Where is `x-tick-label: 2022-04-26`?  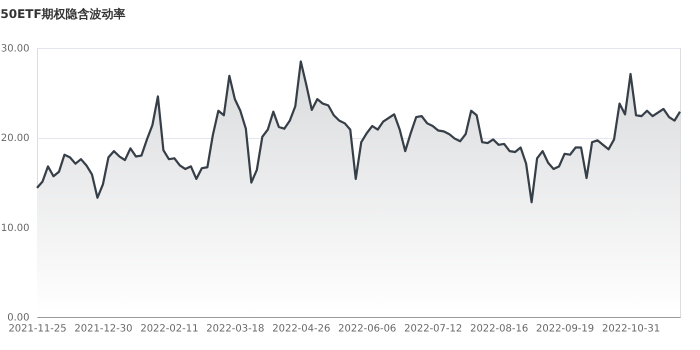 x-tick-label: 2022-04-26 is located at coordinates (301, 329).